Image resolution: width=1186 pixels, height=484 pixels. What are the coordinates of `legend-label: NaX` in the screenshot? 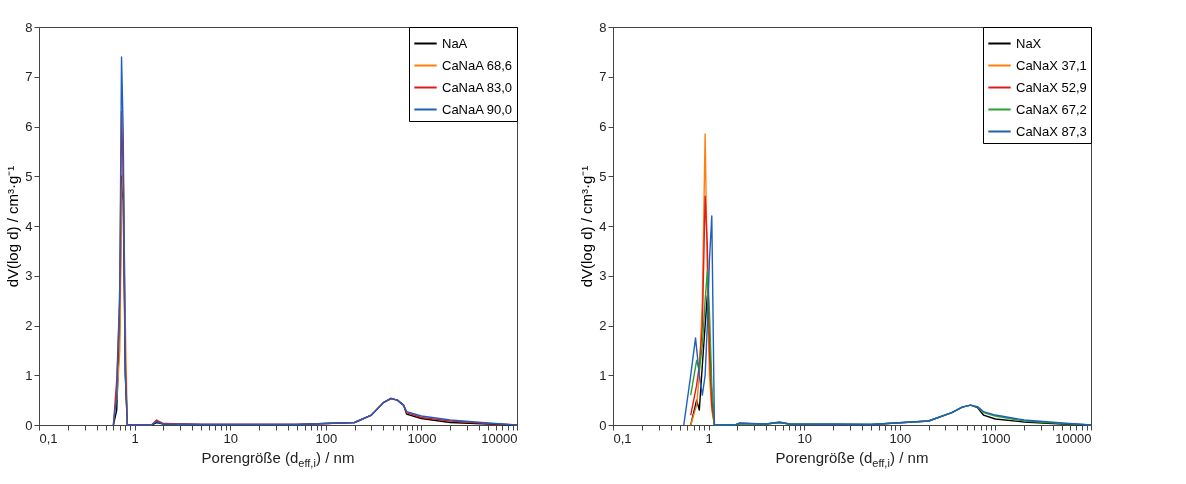 It's located at (1029, 43).